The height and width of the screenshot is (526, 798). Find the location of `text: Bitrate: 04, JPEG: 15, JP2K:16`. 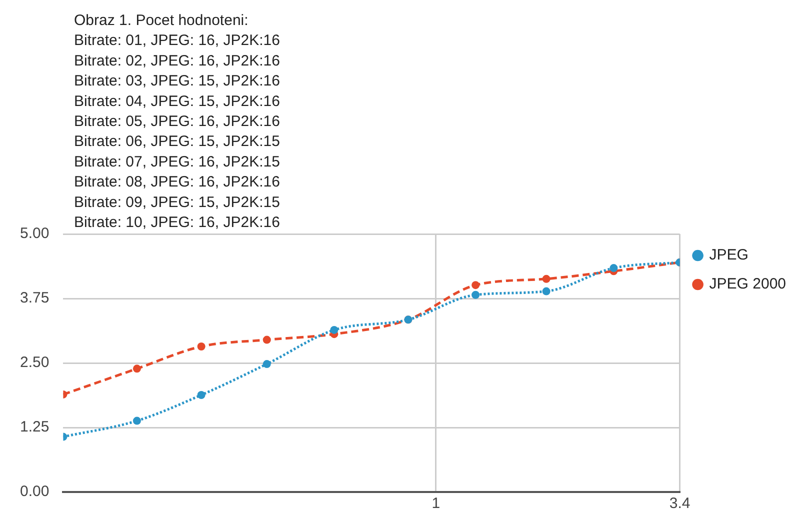

text: Bitrate: 04, JPEG: 15, JP2K:16 is located at coordinates (177, 101).